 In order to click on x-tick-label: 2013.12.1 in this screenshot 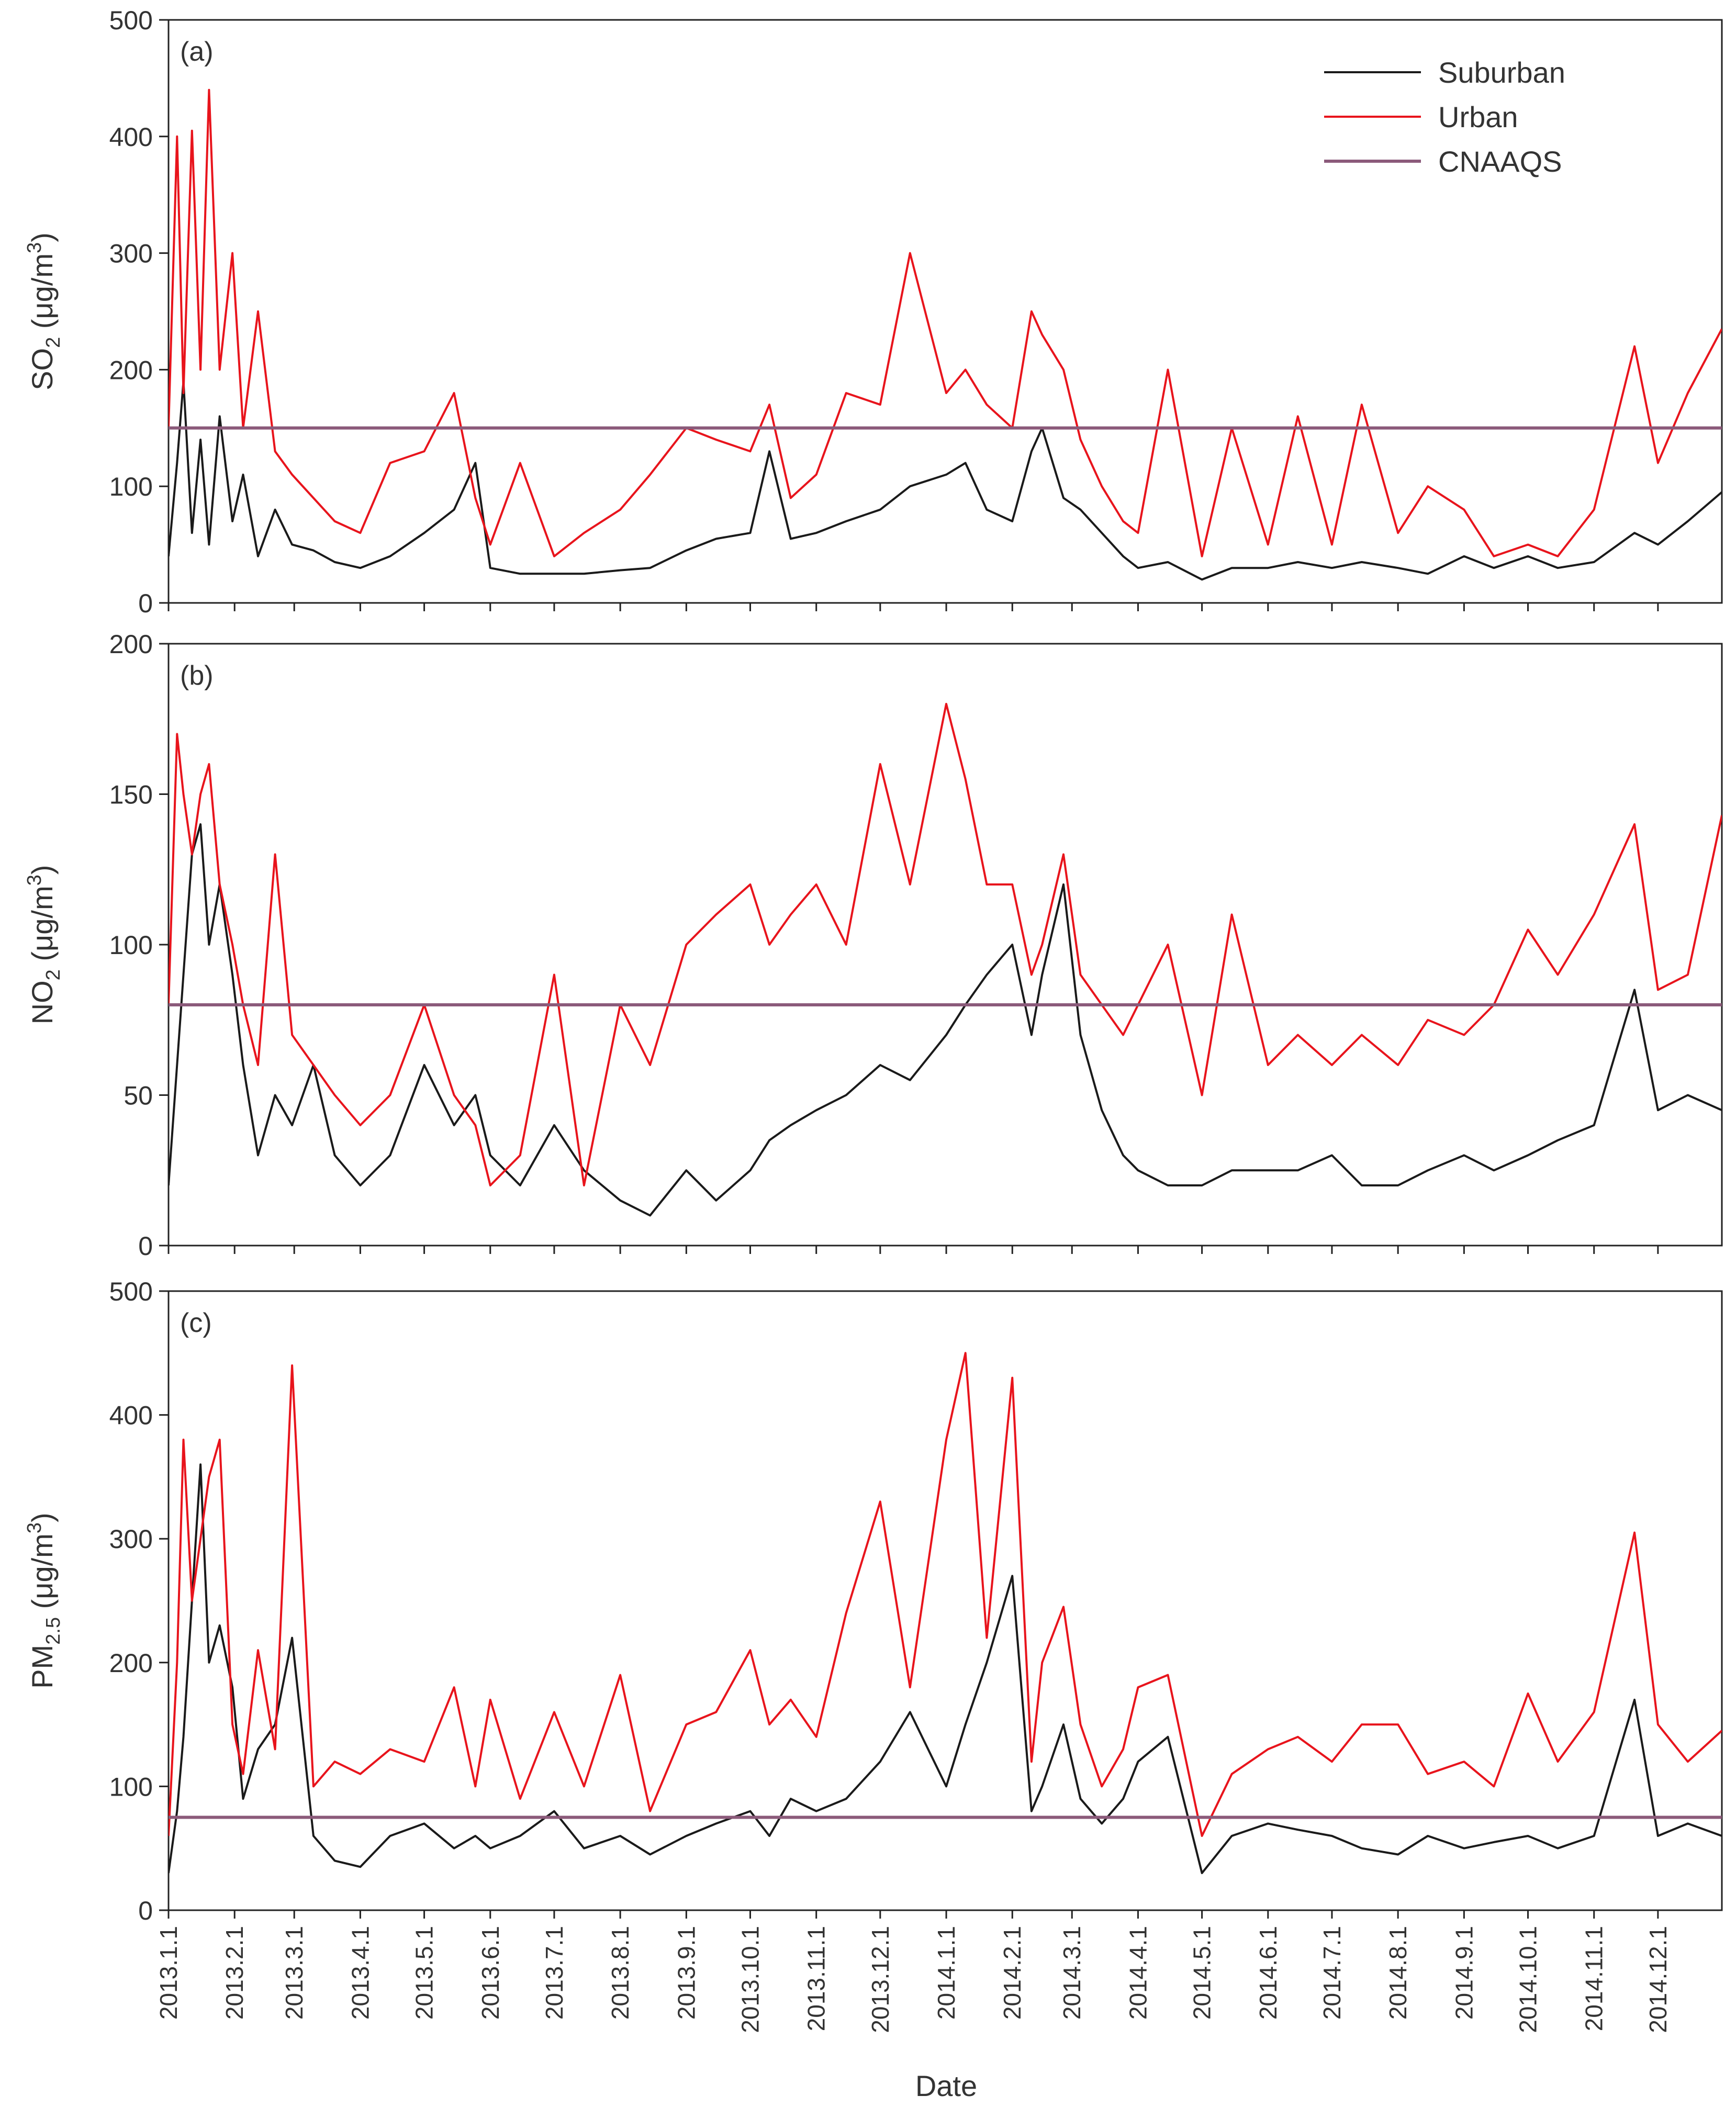, I will do `click(880, 1979)`.